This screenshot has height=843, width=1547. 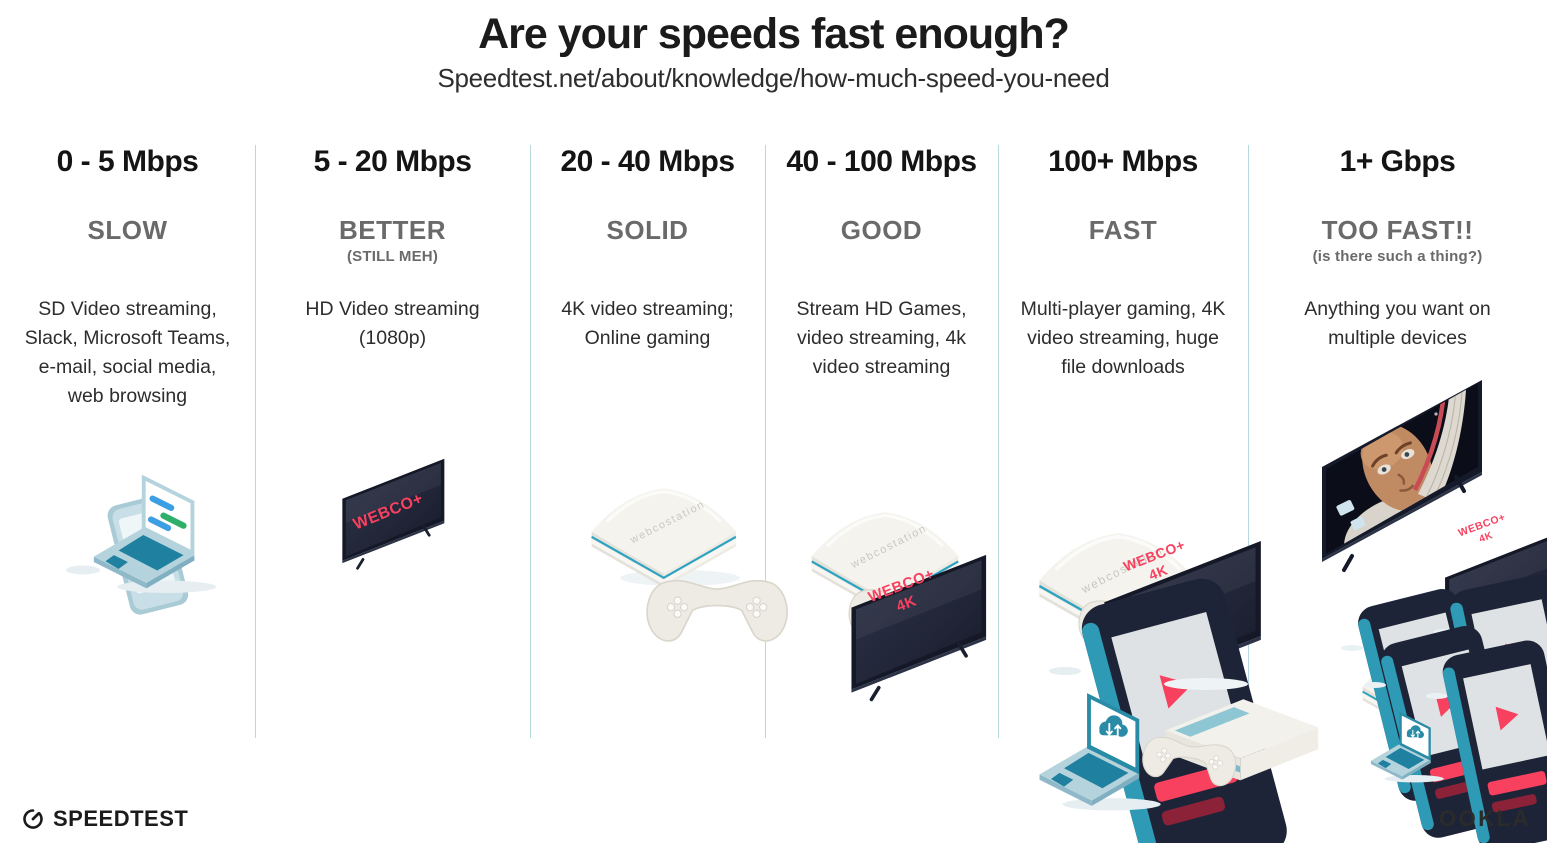 I want to click on rating-label: BETTER, so click(x=392, y=230).